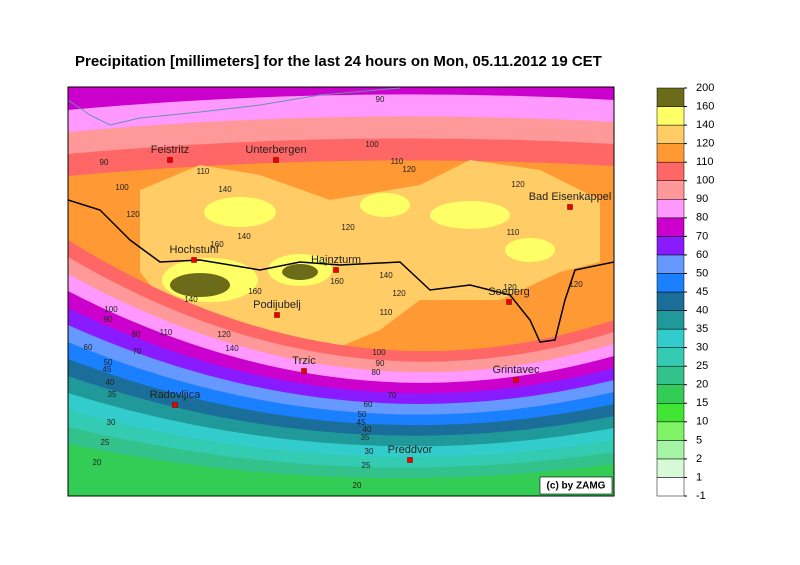 This screenshot has height=565, width=800. I want to click on place-label: Podijubelj, so click(277, 305).